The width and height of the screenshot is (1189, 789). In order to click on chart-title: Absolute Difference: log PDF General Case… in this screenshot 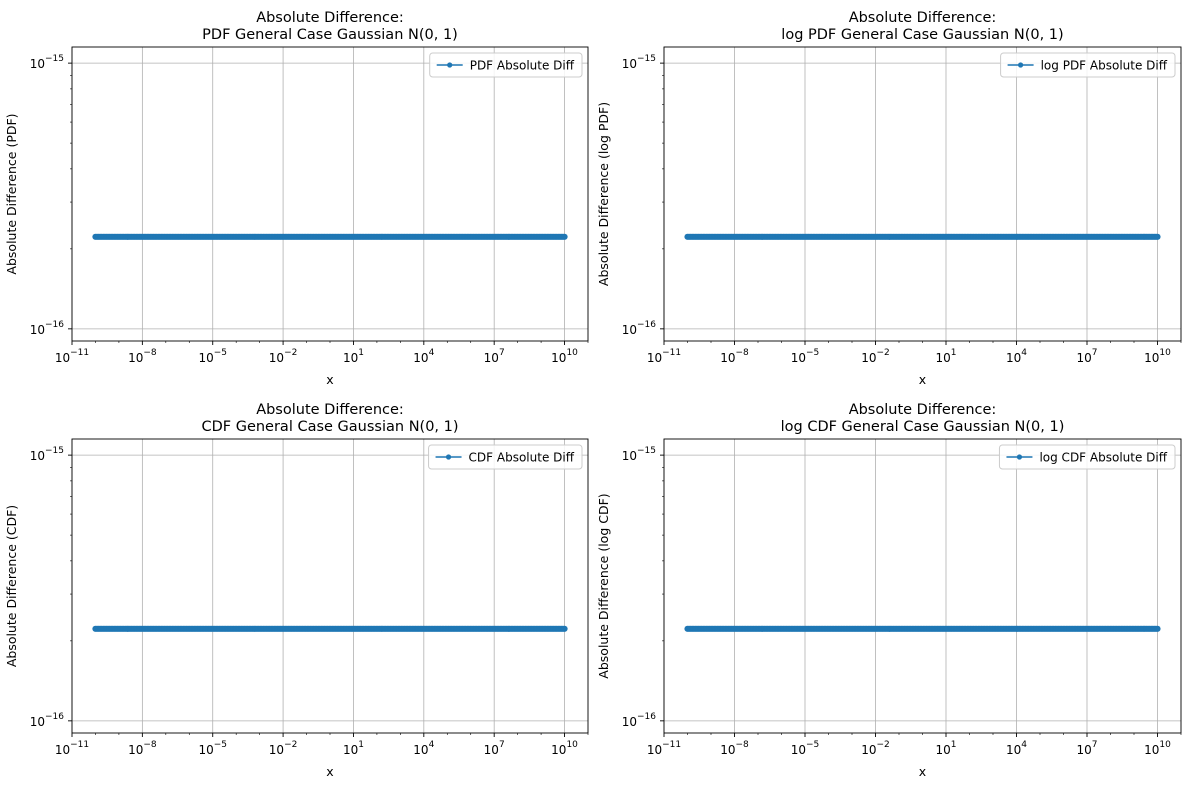, I will do `click(922, 26)`.